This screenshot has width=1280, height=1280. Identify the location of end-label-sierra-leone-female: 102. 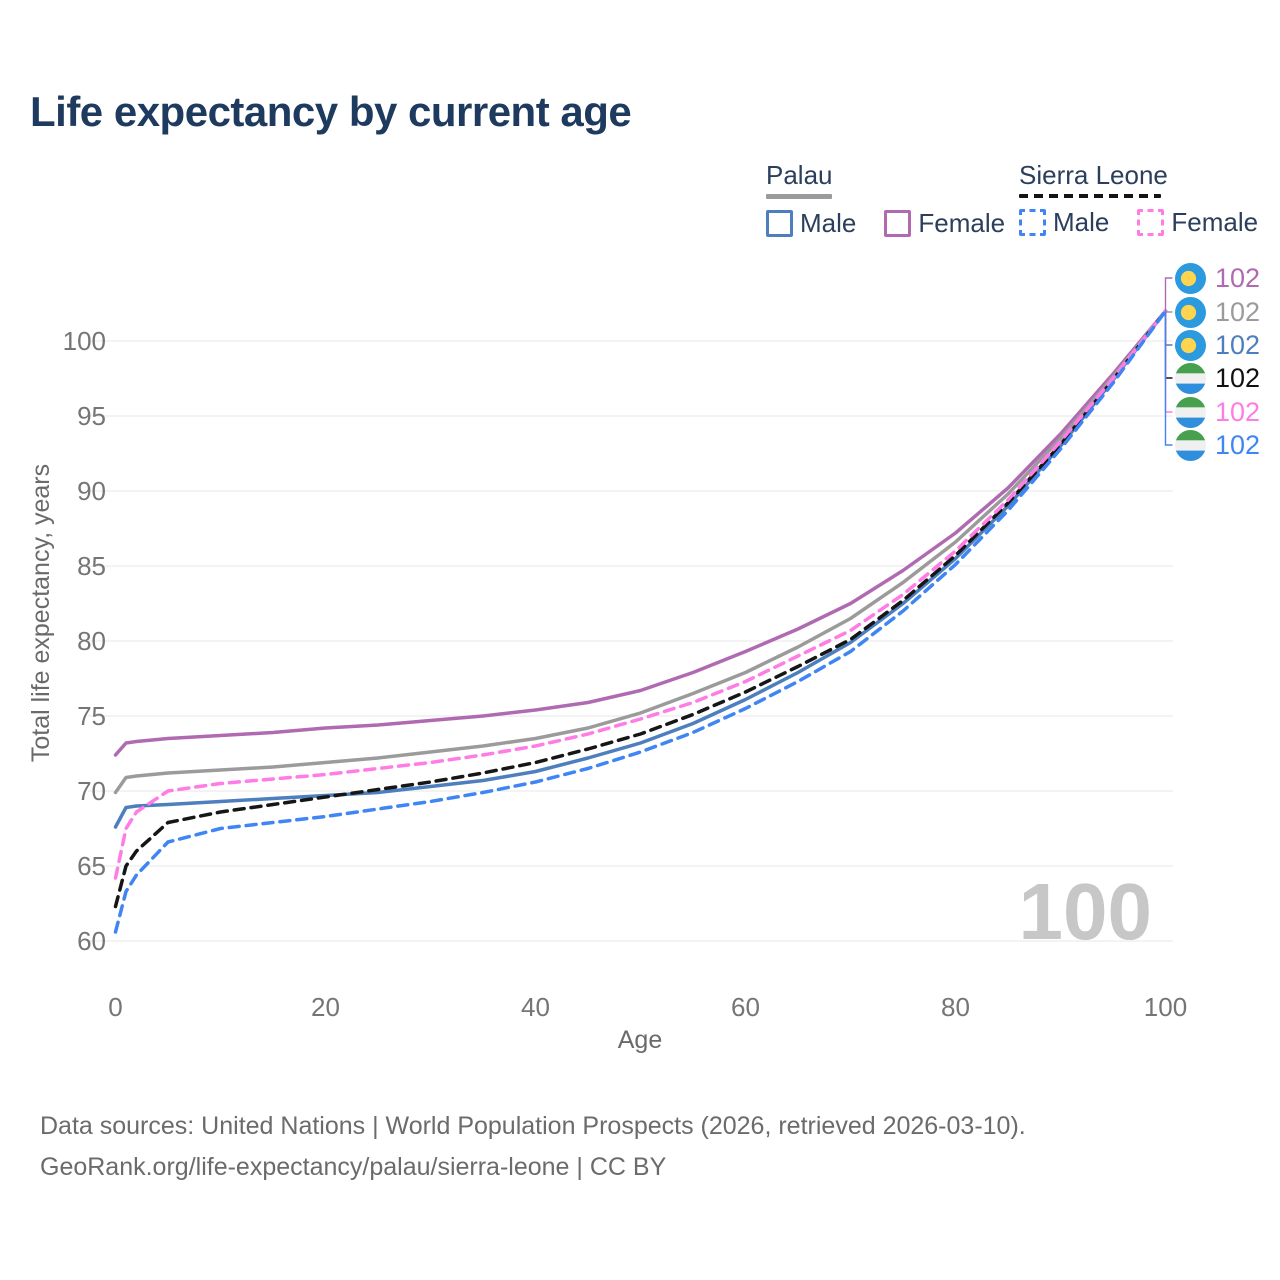
(1218, 412).